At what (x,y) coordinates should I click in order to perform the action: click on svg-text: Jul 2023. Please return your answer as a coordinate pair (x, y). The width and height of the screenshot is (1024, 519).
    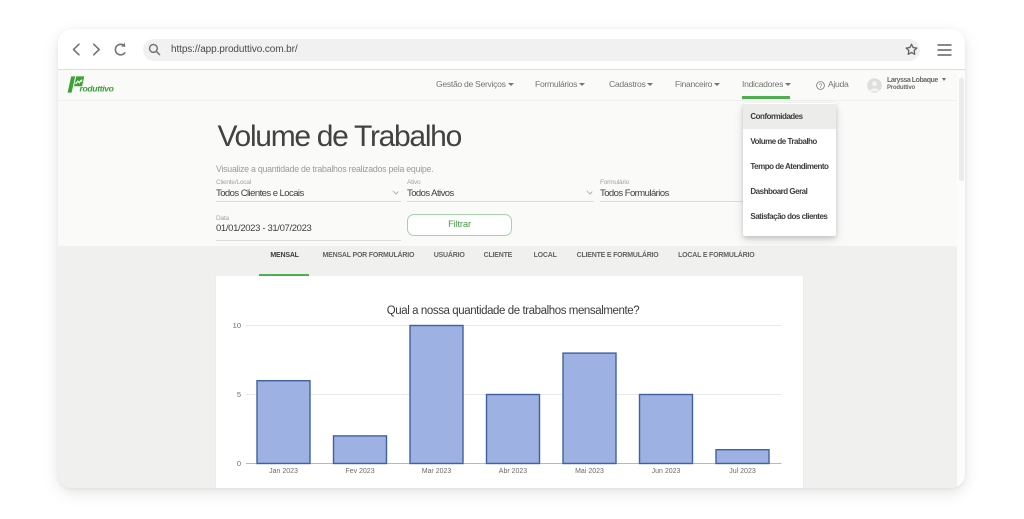
    Looking at the image, I should click on (742, 471).